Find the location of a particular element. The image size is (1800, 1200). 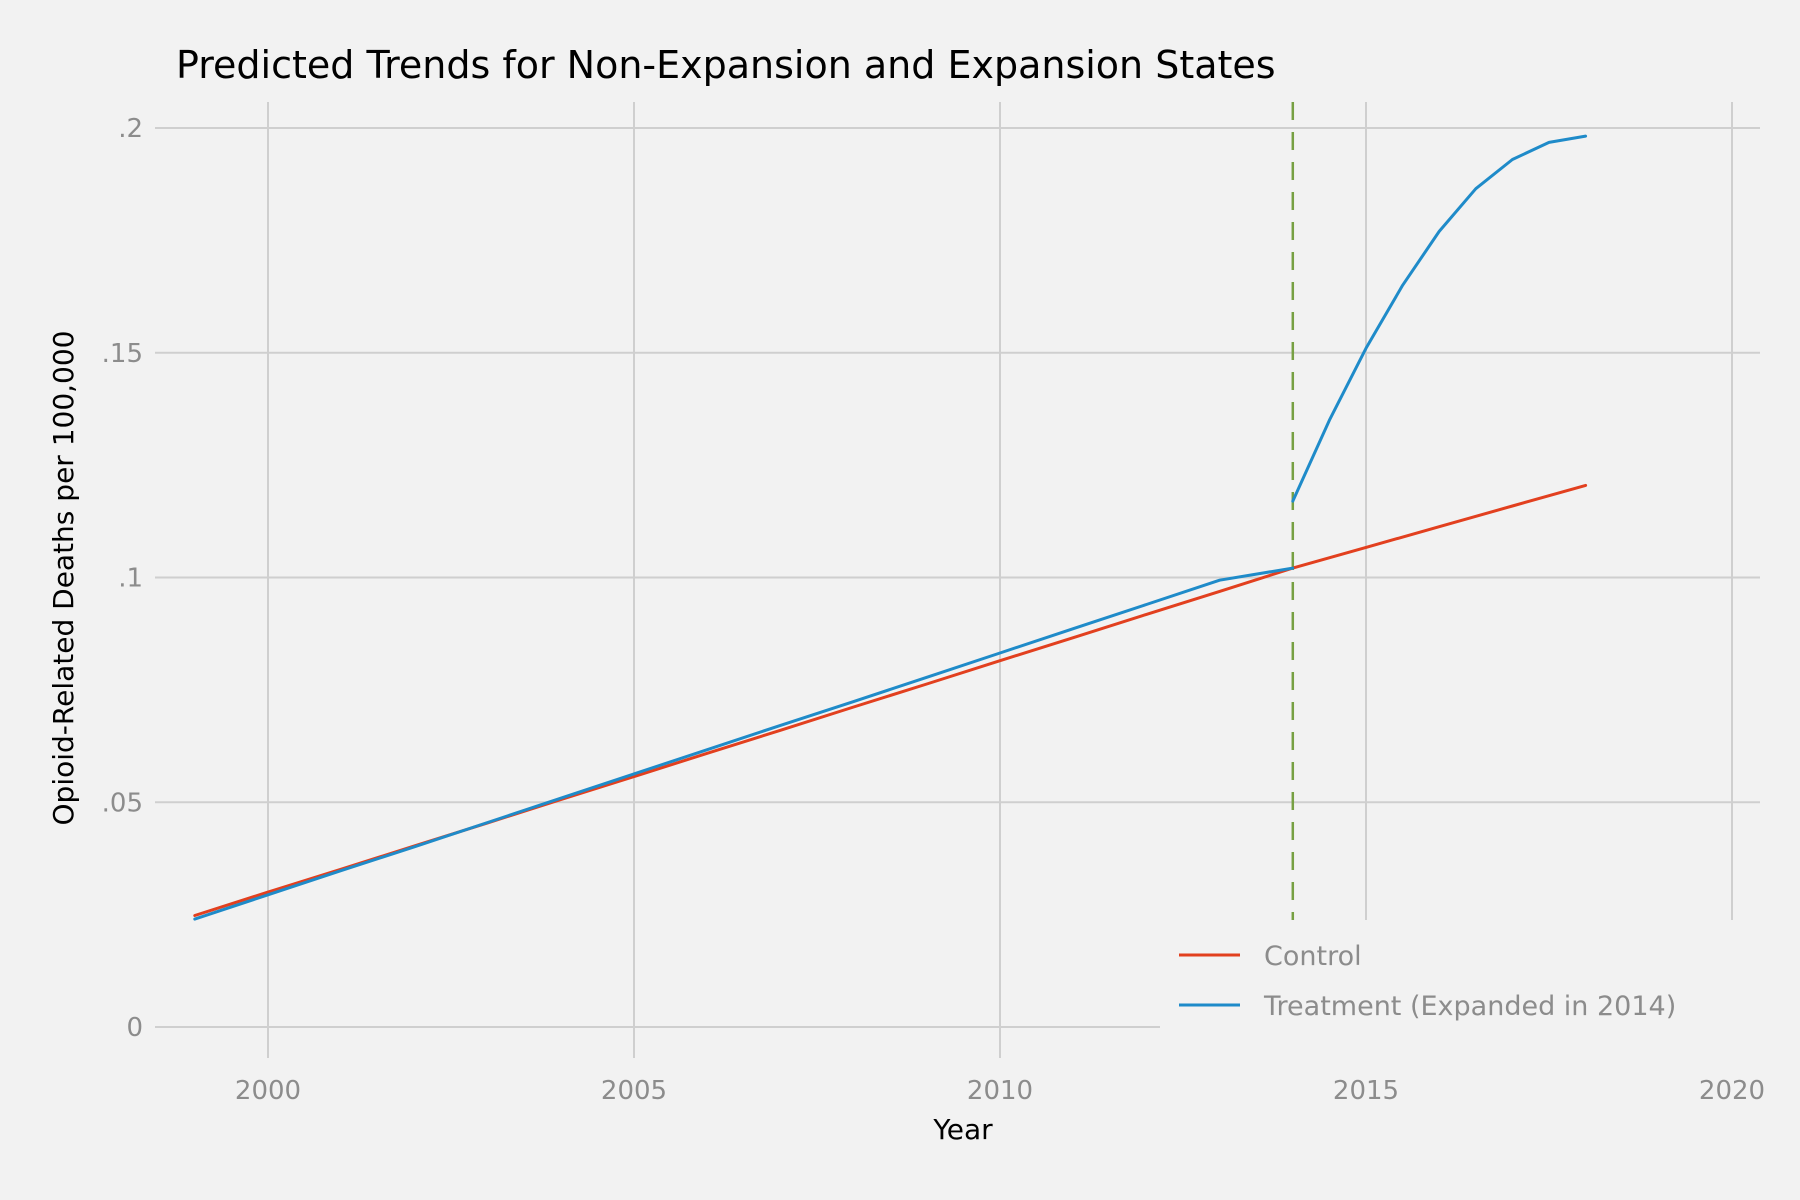

y-tick-labels: 0 .05 .1 .15 .2 is located at coordinates (122, 578).